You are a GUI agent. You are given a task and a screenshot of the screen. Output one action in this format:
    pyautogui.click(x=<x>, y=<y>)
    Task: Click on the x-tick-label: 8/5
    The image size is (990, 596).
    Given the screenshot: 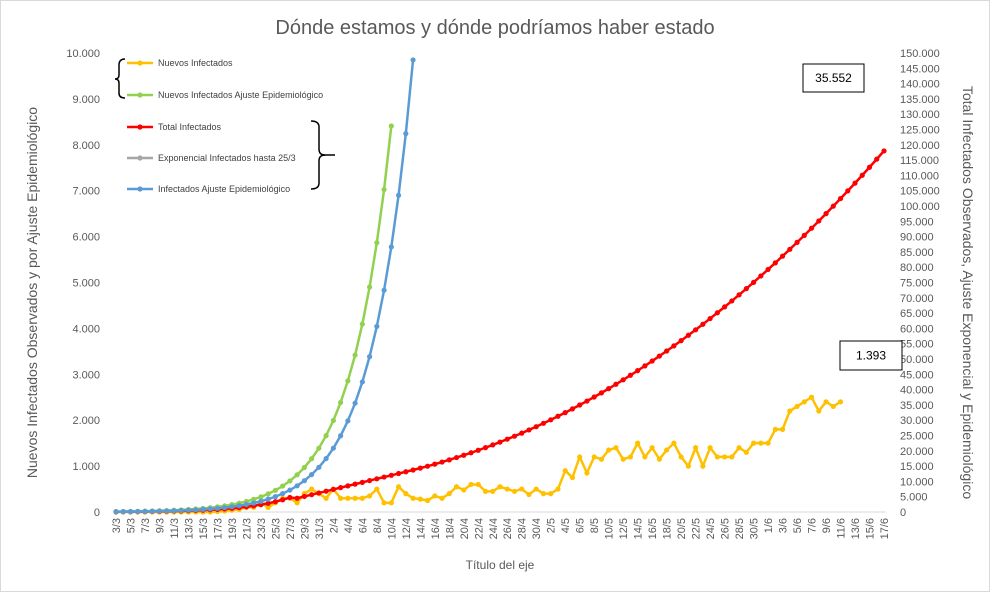 What is the action you would take?
    pyautogui.click(x=595, y=525)
    